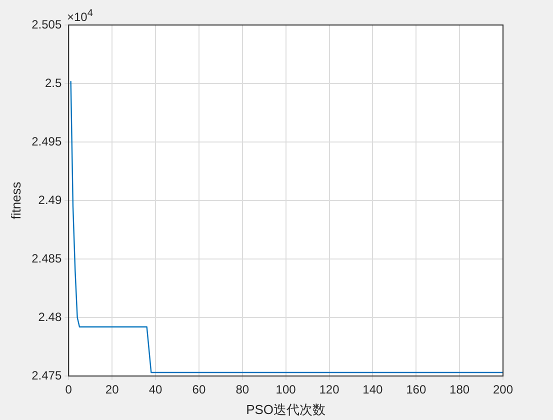 This screenshot has height=420, width=553. Describe the element at coordinates (47, 258) in the screenshot. I see `y-tick-label: 2.485` at that location.